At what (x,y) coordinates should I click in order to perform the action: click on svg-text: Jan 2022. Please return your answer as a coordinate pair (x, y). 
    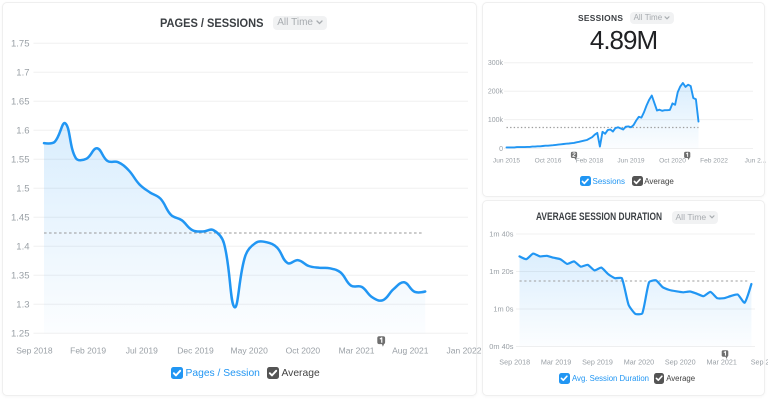
    Looking at the image, I should click on (464, 351).